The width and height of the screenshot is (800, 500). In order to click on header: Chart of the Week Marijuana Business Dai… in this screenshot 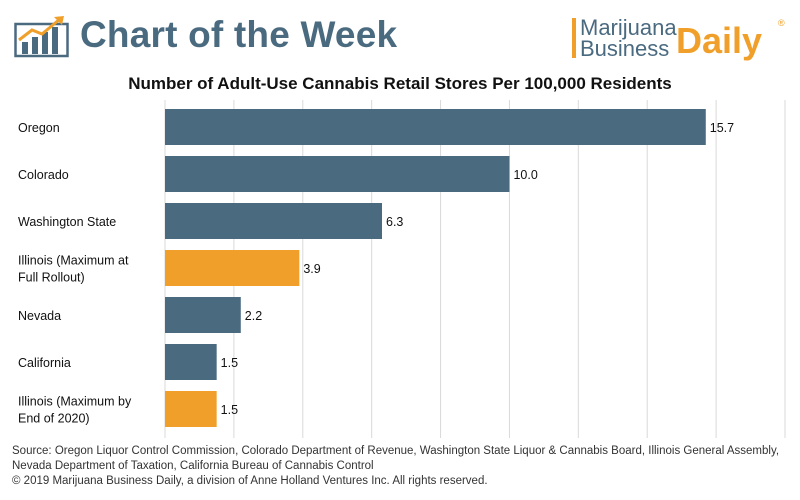, I will do `click(400, 33)`.